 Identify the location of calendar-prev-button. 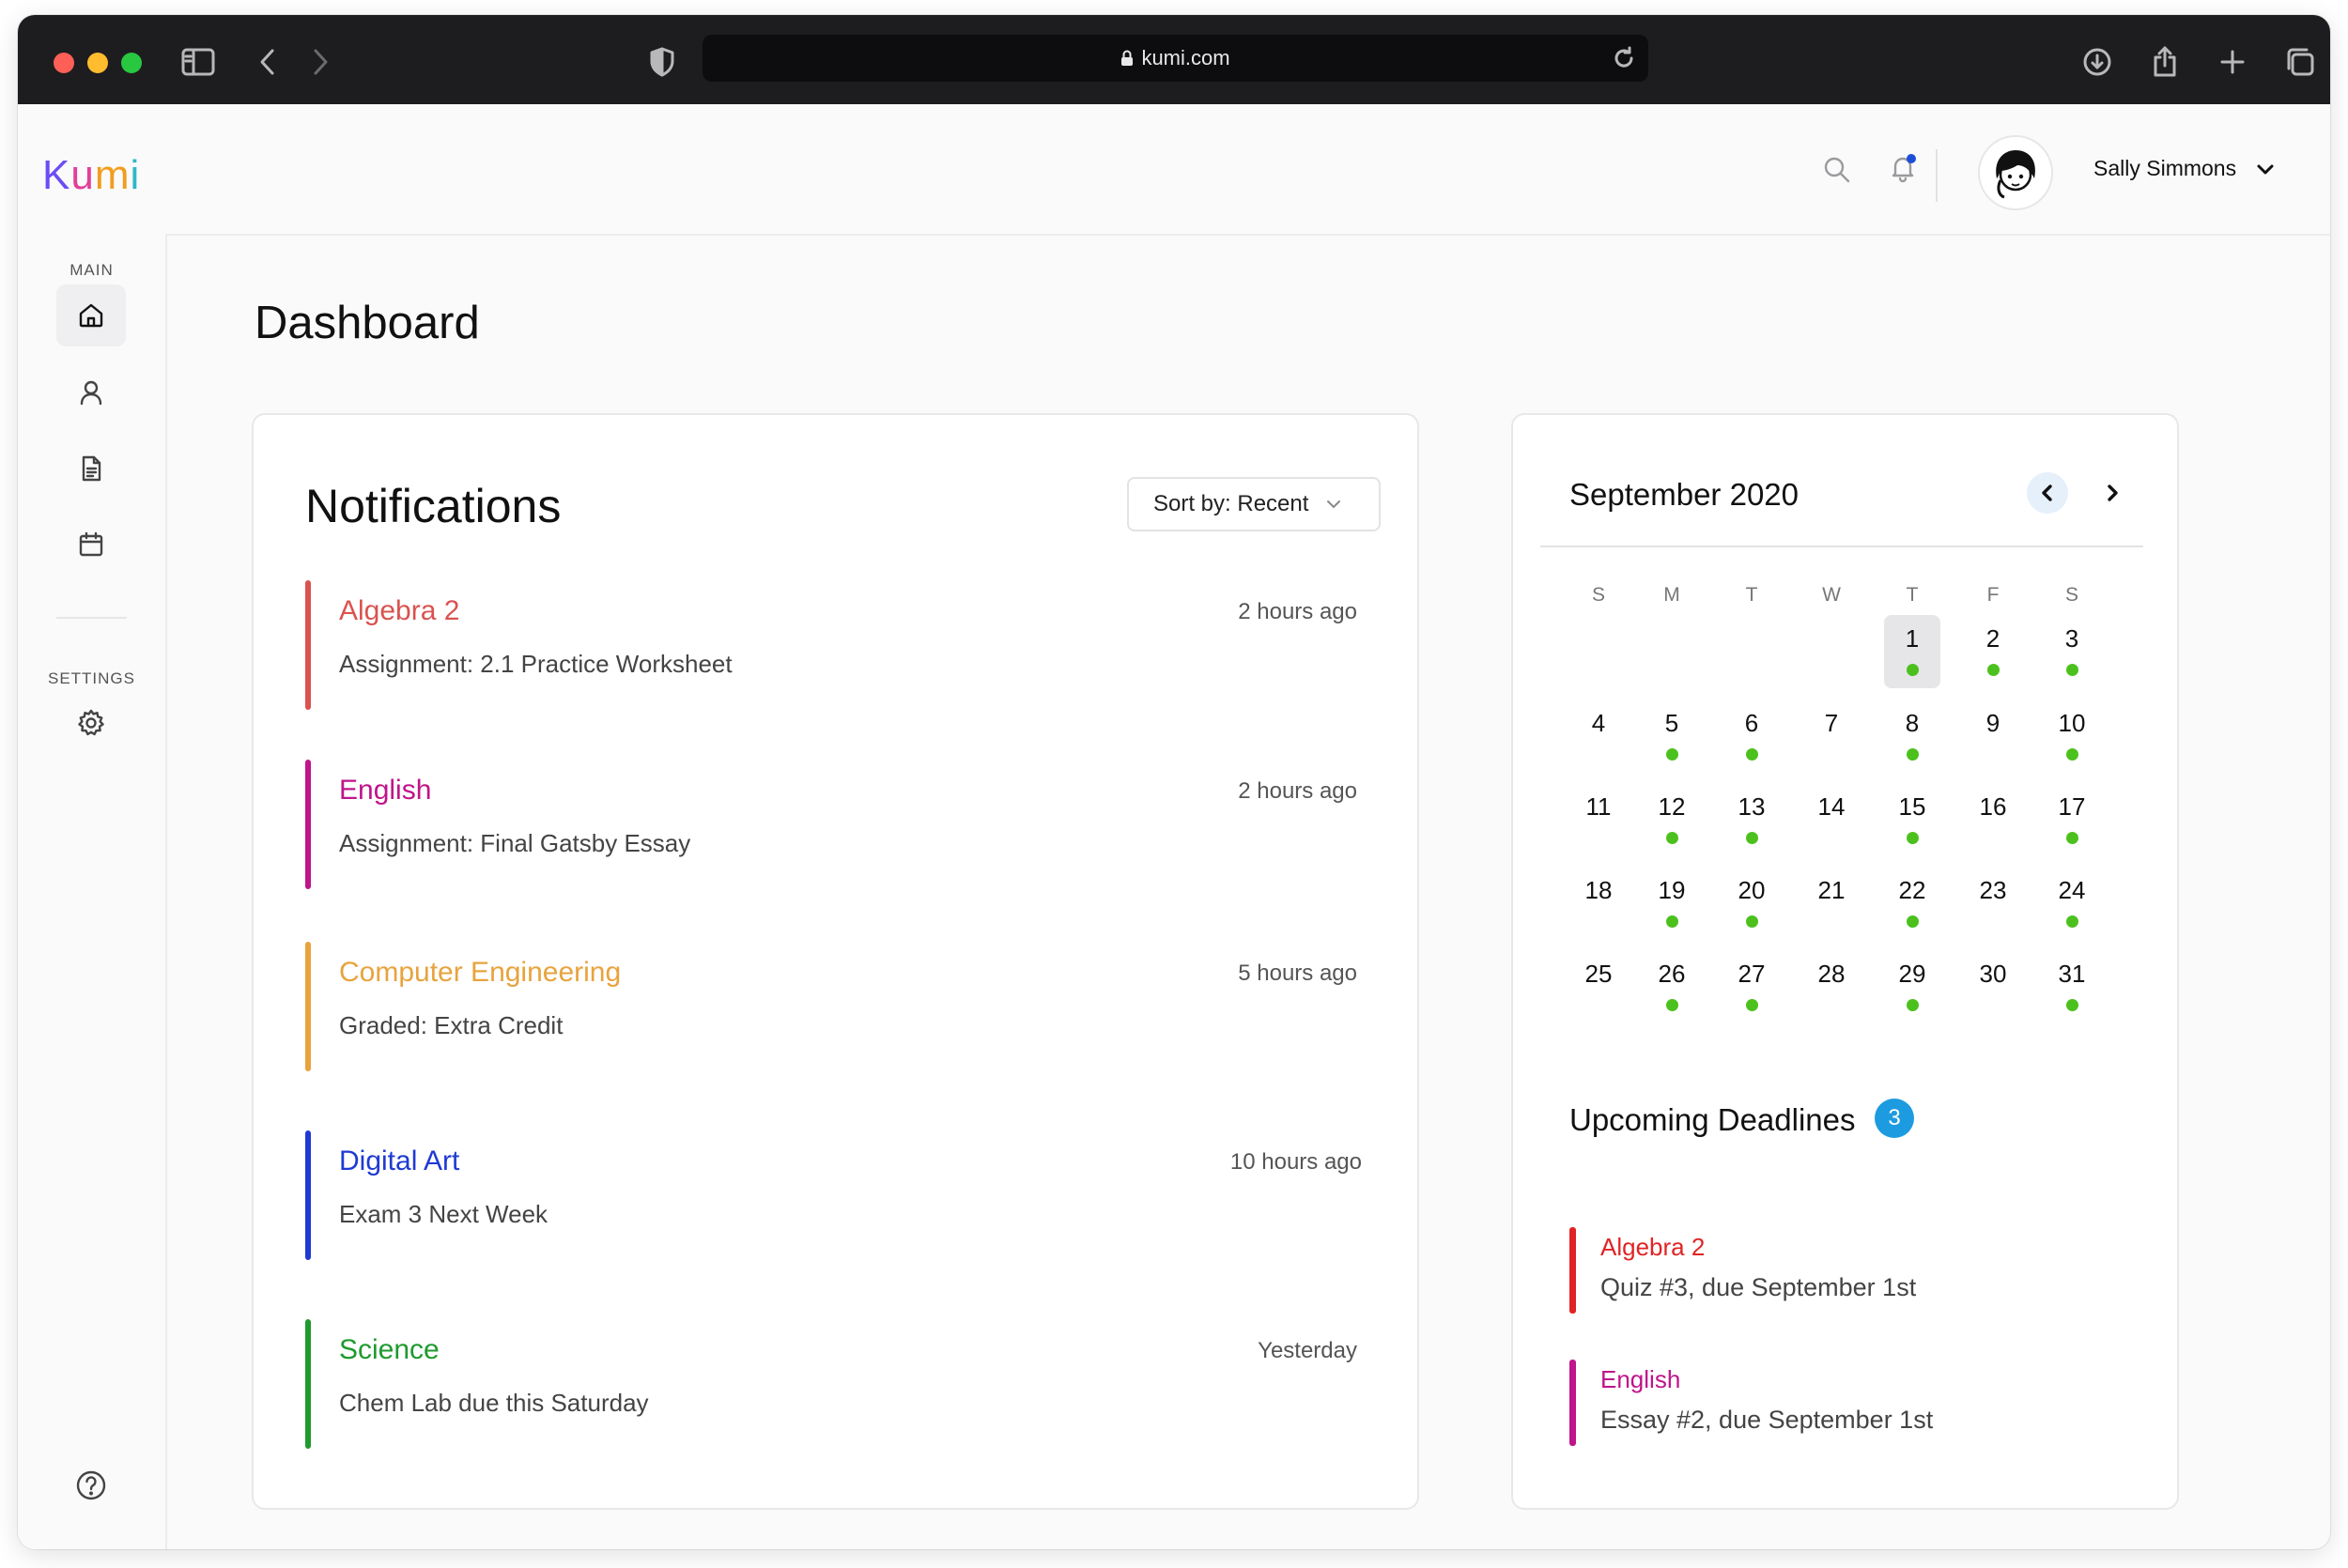
(2048, 493).